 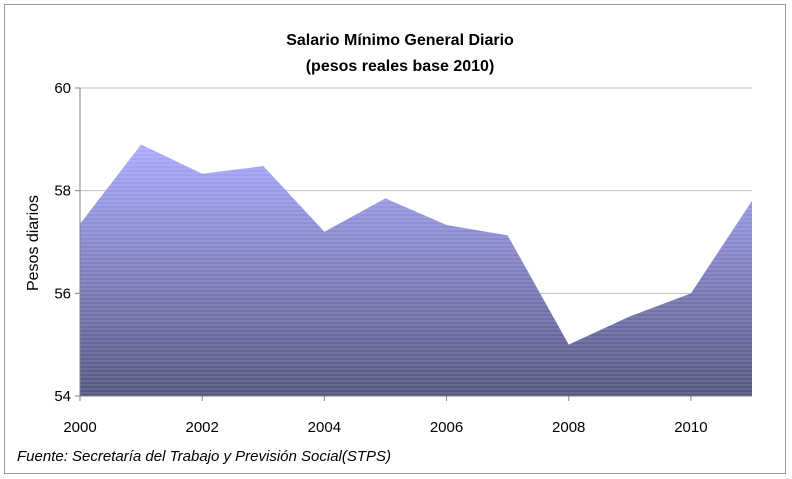 What do you see at coordinates (79, 427) in the screenshot?
I see `x-tick-label-2000: 2000` at bounding box center [79, 427].